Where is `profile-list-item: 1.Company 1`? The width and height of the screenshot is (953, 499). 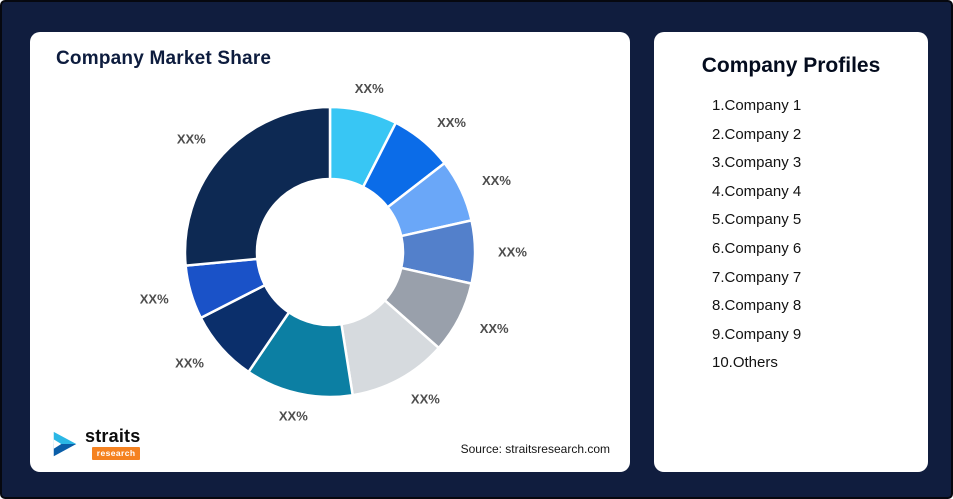
profile-list-item: 1.Company 1 is located at coordinates (757, 105).